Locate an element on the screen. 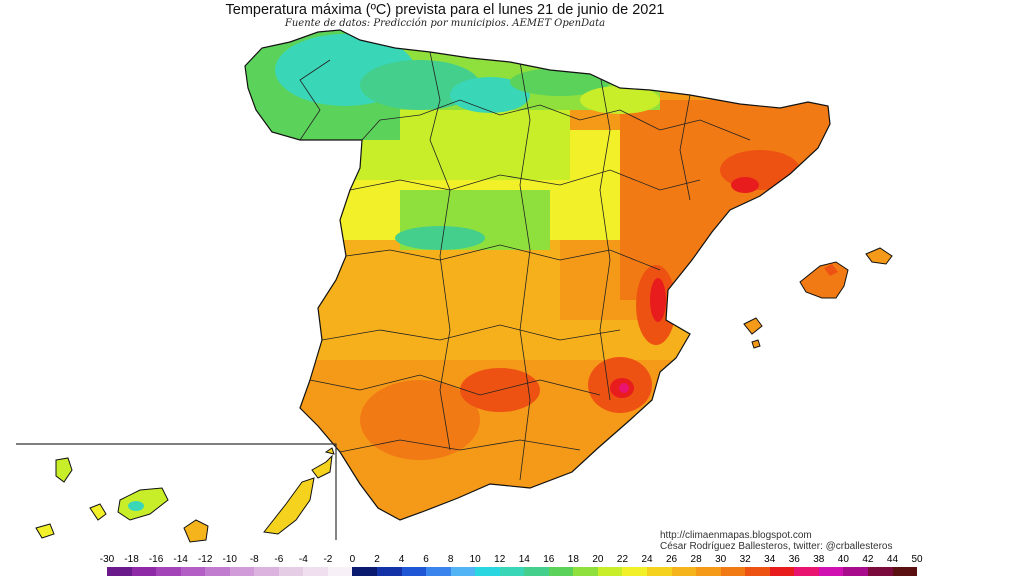 The width and height of the screenshot is (1024, 576). legend-label: 40 is located at coordinates (843, 559).